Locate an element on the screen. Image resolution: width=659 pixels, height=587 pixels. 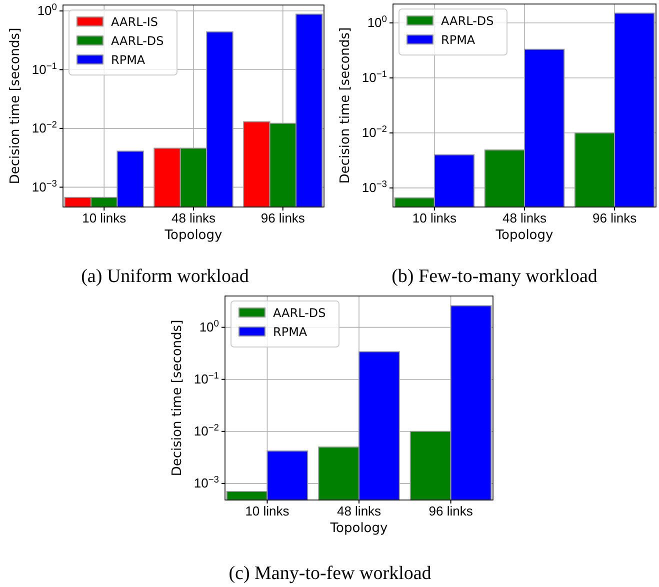
text: (a) Uniform workload is located at coordinates (165, 276).